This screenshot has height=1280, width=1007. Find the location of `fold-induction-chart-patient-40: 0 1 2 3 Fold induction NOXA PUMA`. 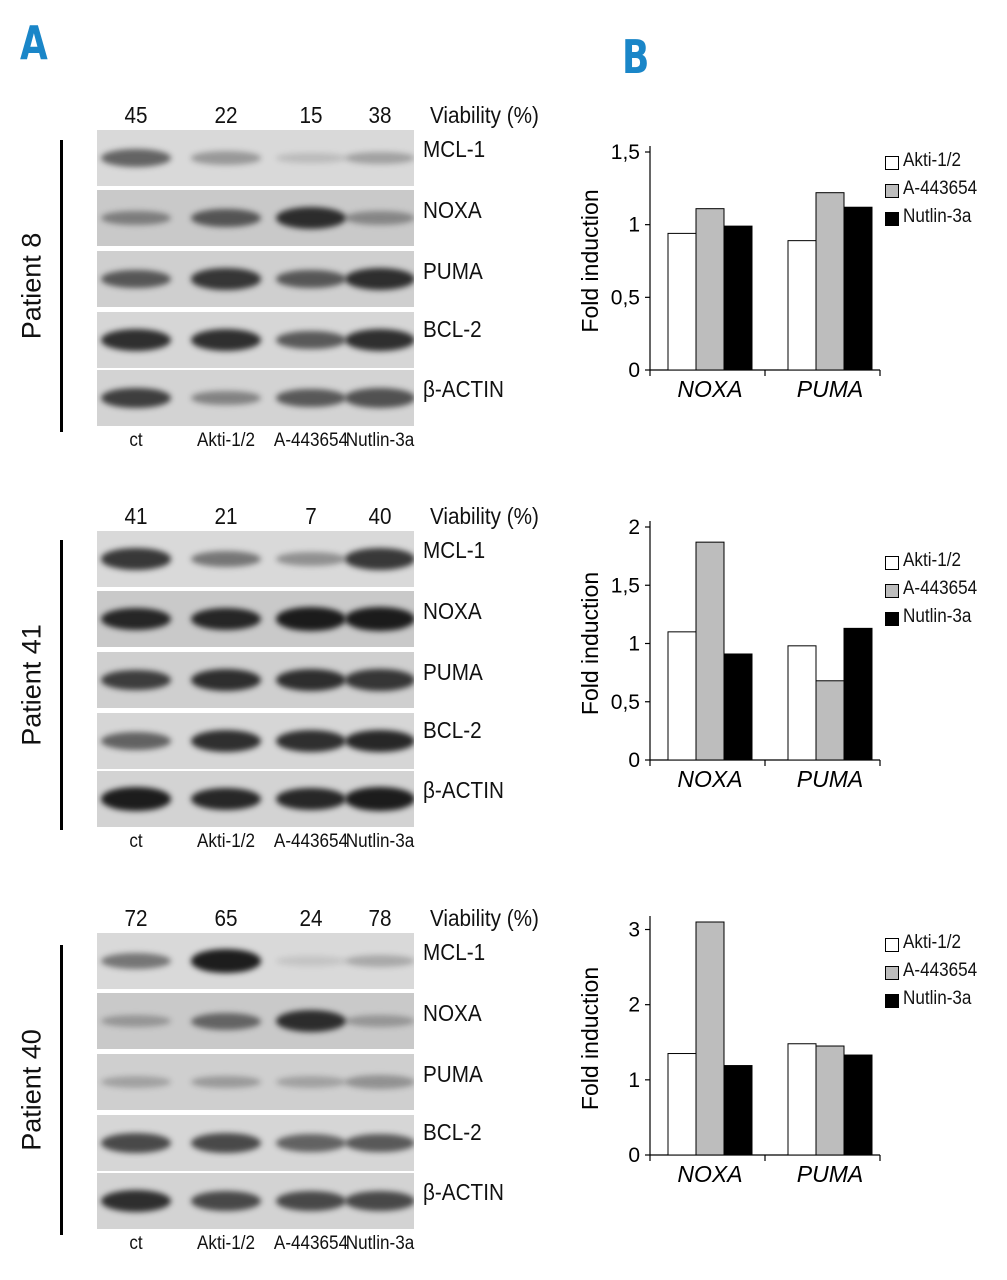

fold-induction-chart-patient-40: 0 1 2 3 Fold induction NOXA PUMA is located at coordinates (780, 1055).